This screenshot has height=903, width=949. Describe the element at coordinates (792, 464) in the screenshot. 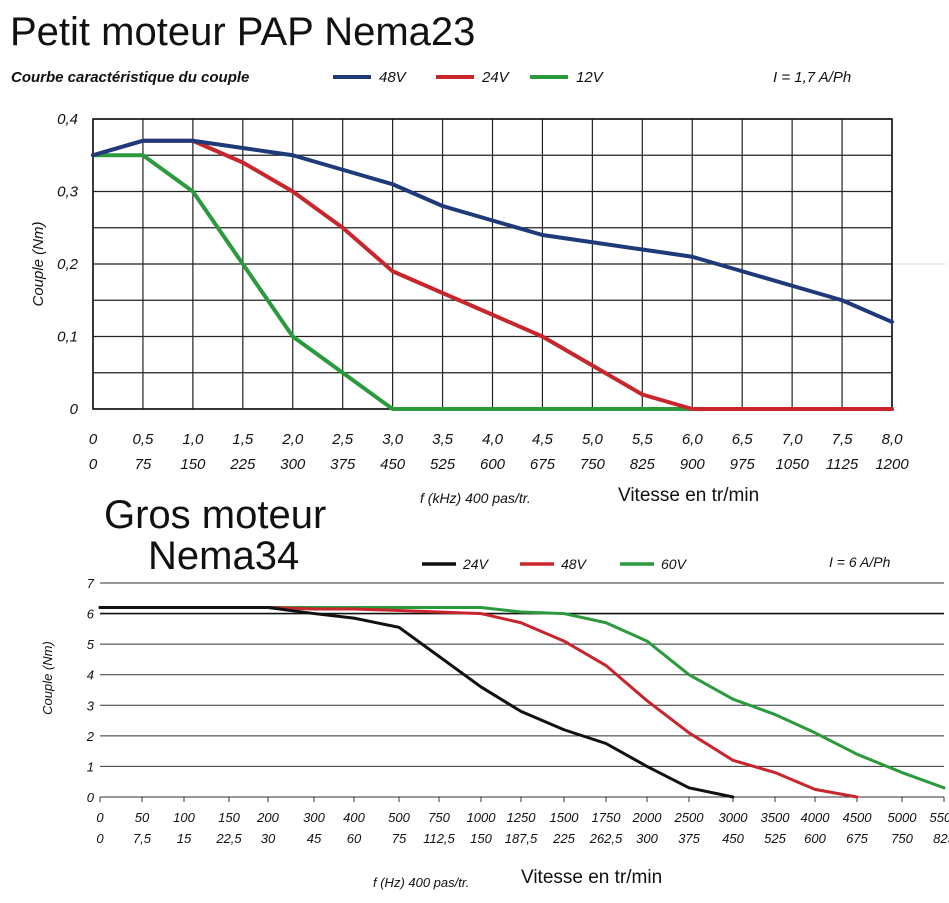

I see `chart1-xtick-speed: 1050` at that location.